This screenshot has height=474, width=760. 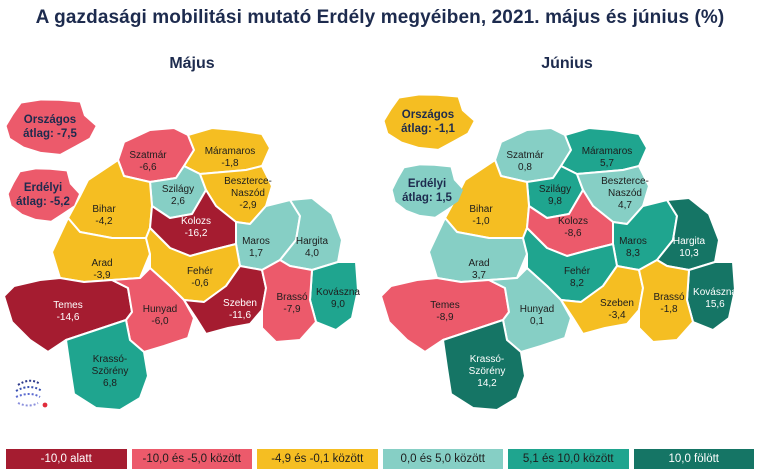 I want to click on county-label-szeben: Szeben -11,6, so click(x=240, y=309).